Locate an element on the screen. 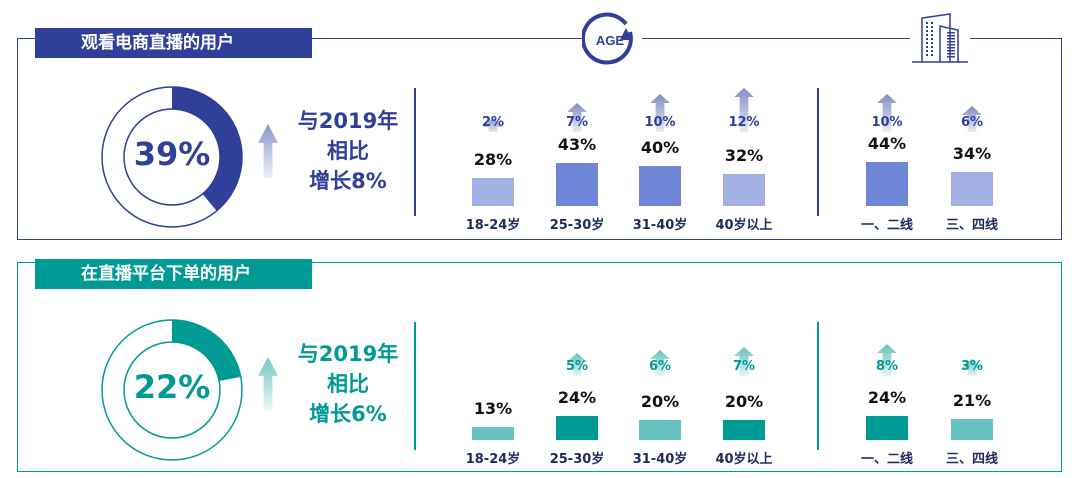 This screenshot has height=478, width=1080. growth-label: 8% is located at coordinates (887, 366).